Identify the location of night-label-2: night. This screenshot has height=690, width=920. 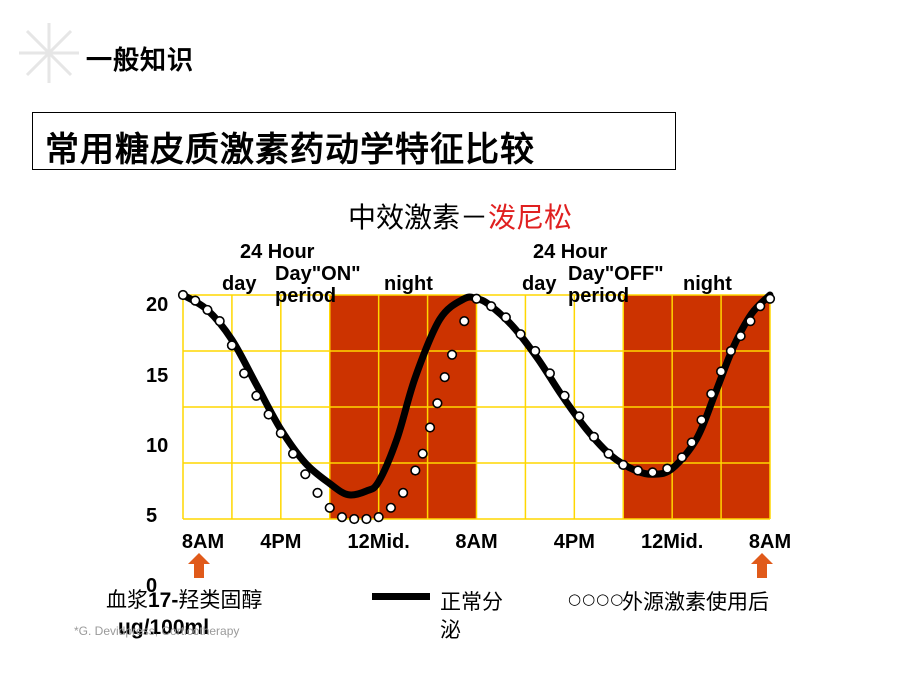
(707, 284).